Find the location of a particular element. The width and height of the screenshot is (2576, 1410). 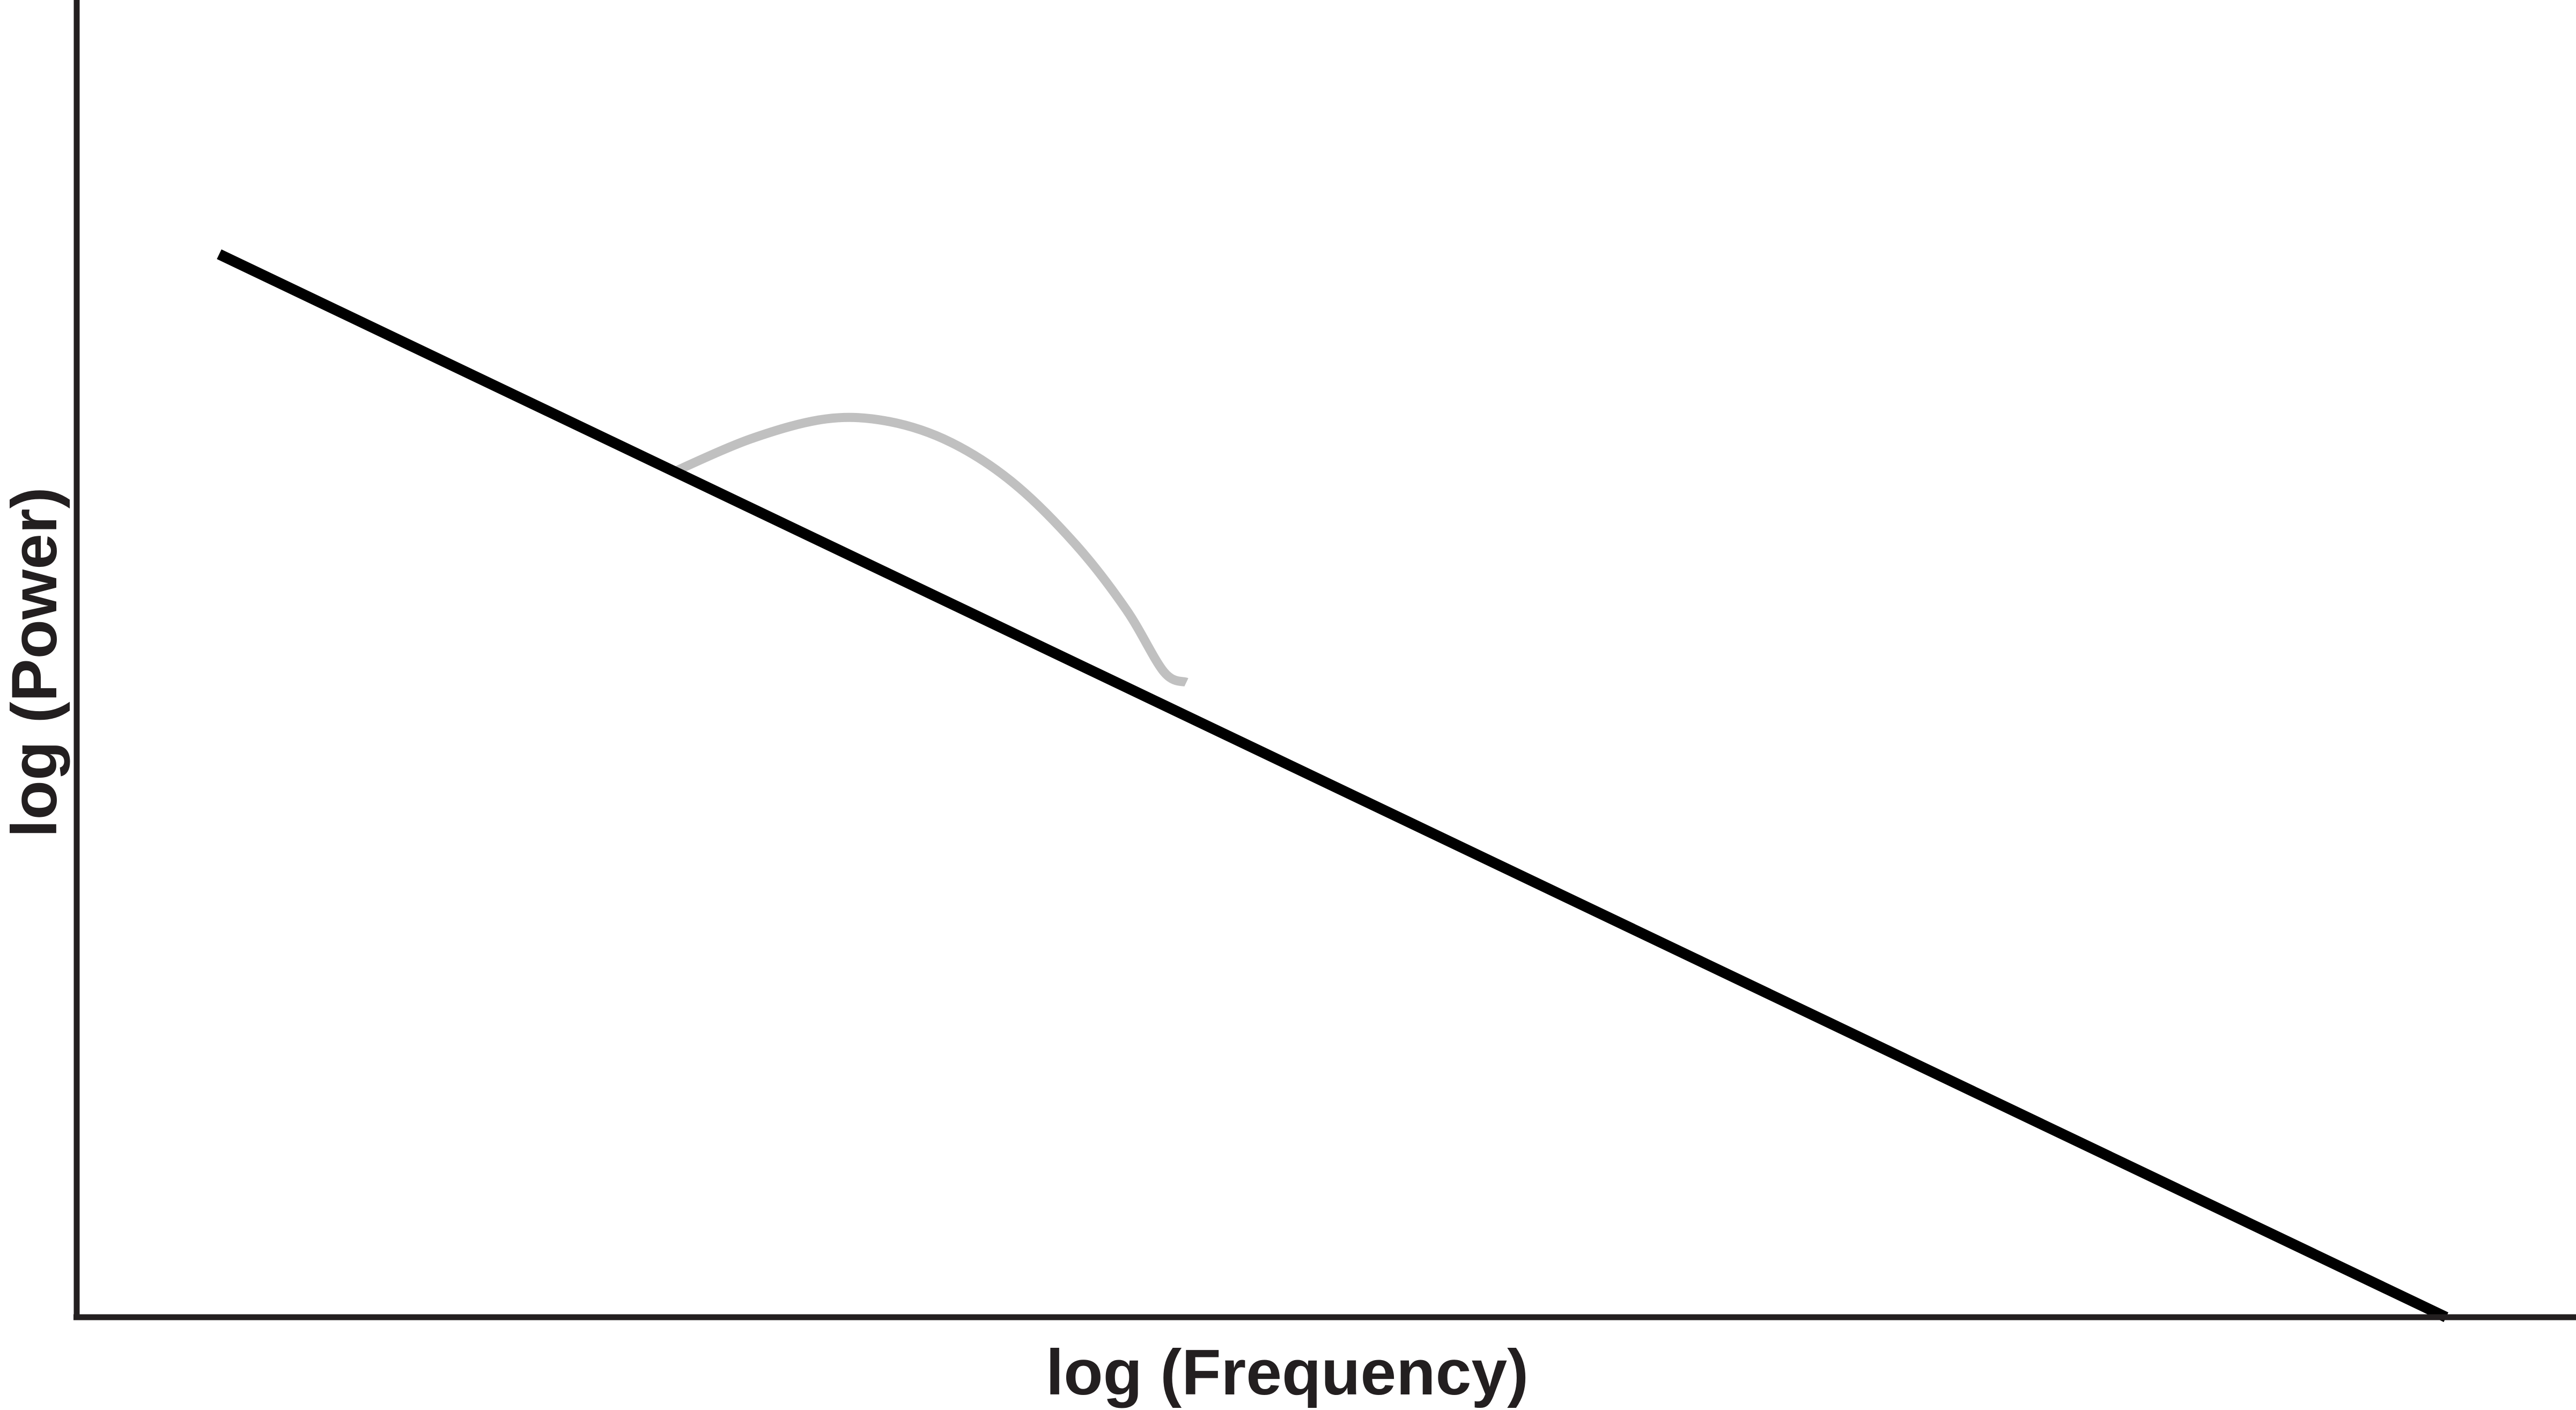

y-axis-label: log (Power) is located at coordinates (35, 662).